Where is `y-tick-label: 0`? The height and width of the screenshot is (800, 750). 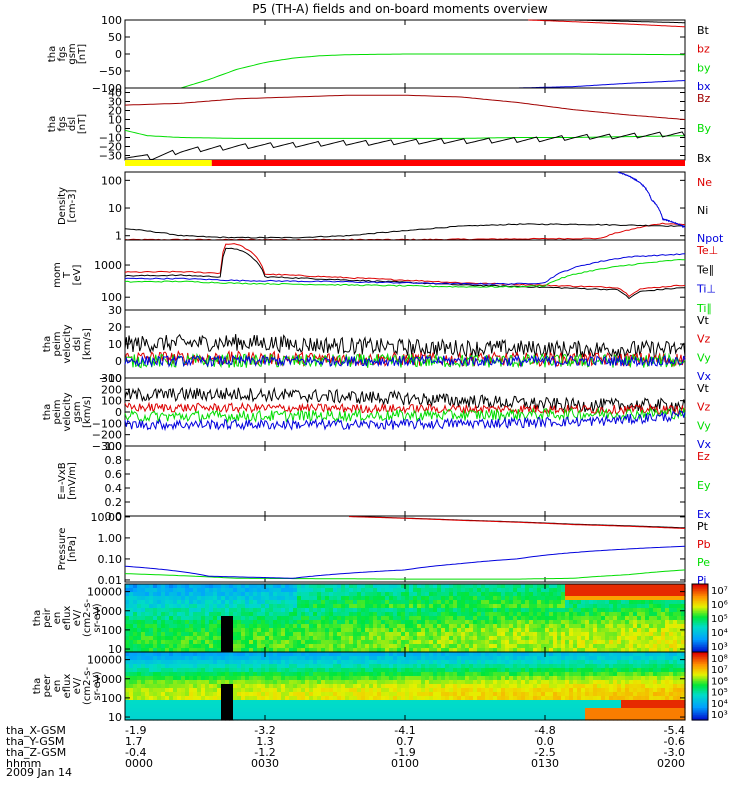
y-tick-label: 0 is located at coordinates (118, 361).